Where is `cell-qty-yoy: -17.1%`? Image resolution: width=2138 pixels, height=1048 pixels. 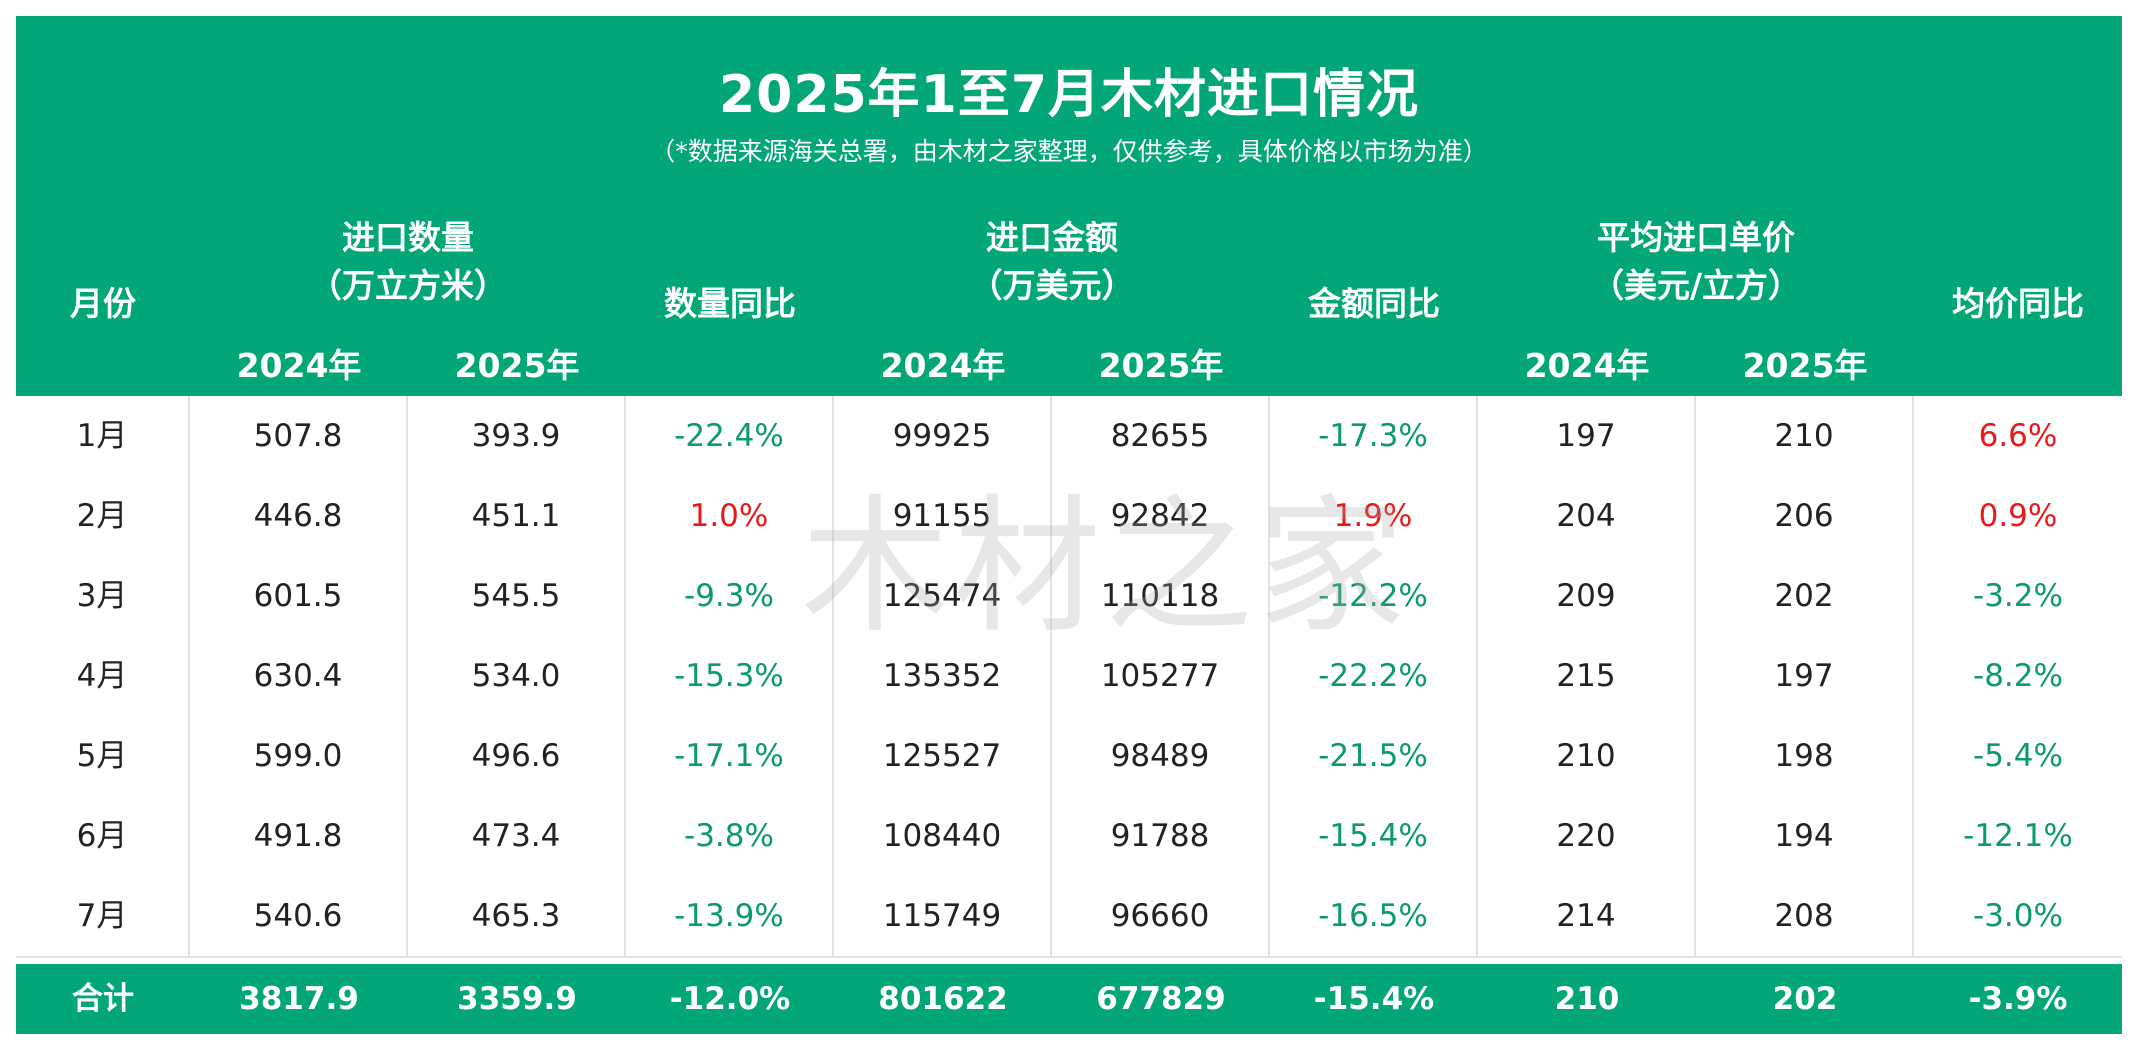 cell-qty-yoy: -17.1% is located at coordinates (730, 756).